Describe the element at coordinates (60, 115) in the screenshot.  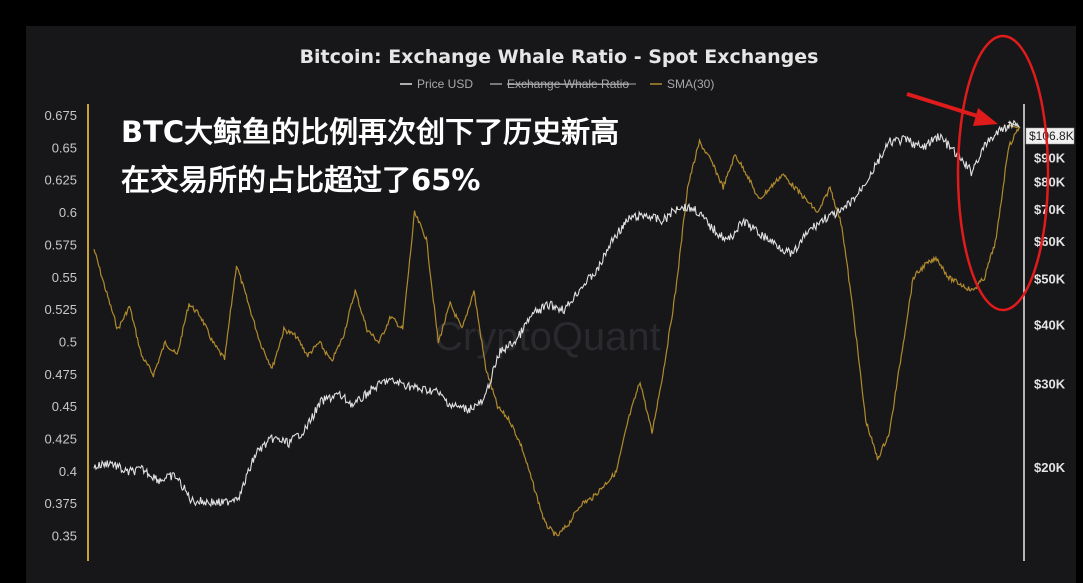
I see `left-tick-label: 0.675` at that location.